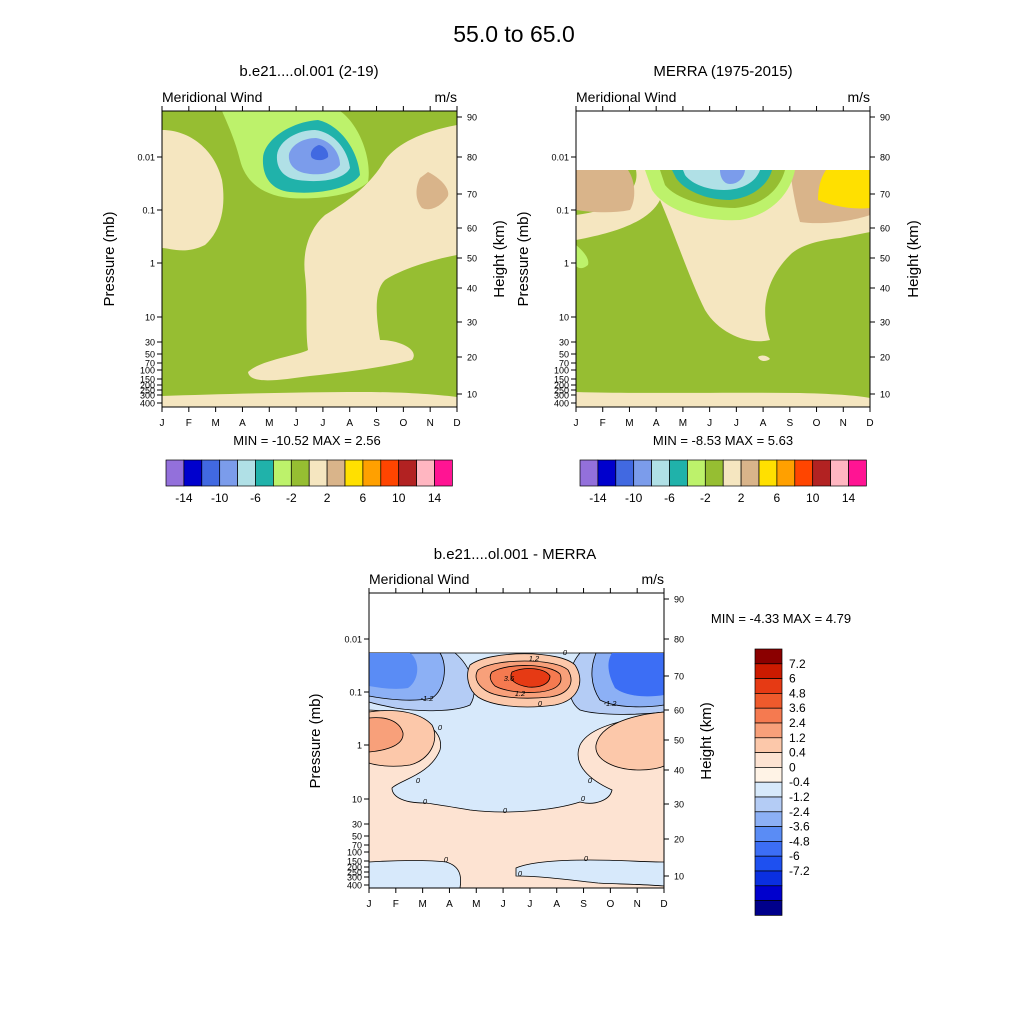 This screenshot has height=1024, width=1024. What do you see at coordinates (445, 97) in the screenshot?
I see `right-label: m/s` at bounding box center [445, 97].